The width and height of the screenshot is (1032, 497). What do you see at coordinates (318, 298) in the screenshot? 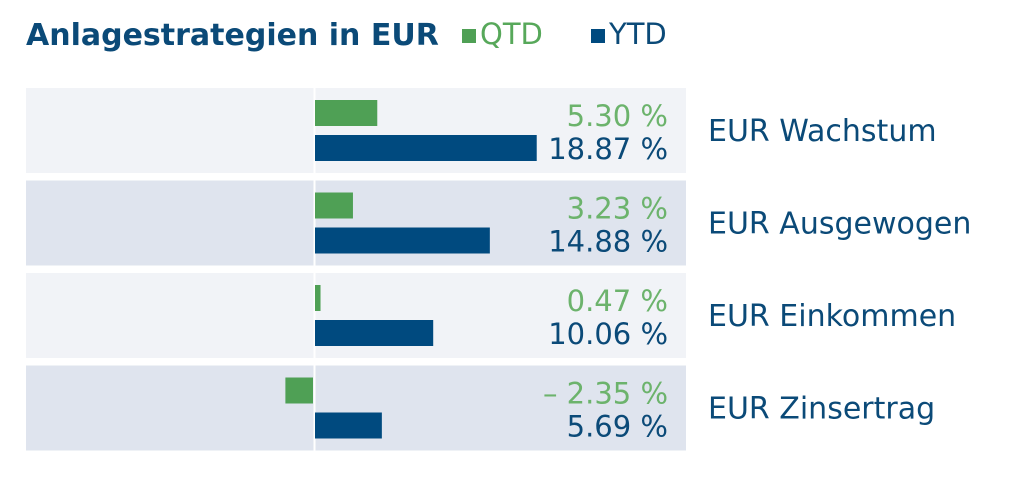
I see `bar-qtd-eur-einkommen` at bounding box center [318, 298].